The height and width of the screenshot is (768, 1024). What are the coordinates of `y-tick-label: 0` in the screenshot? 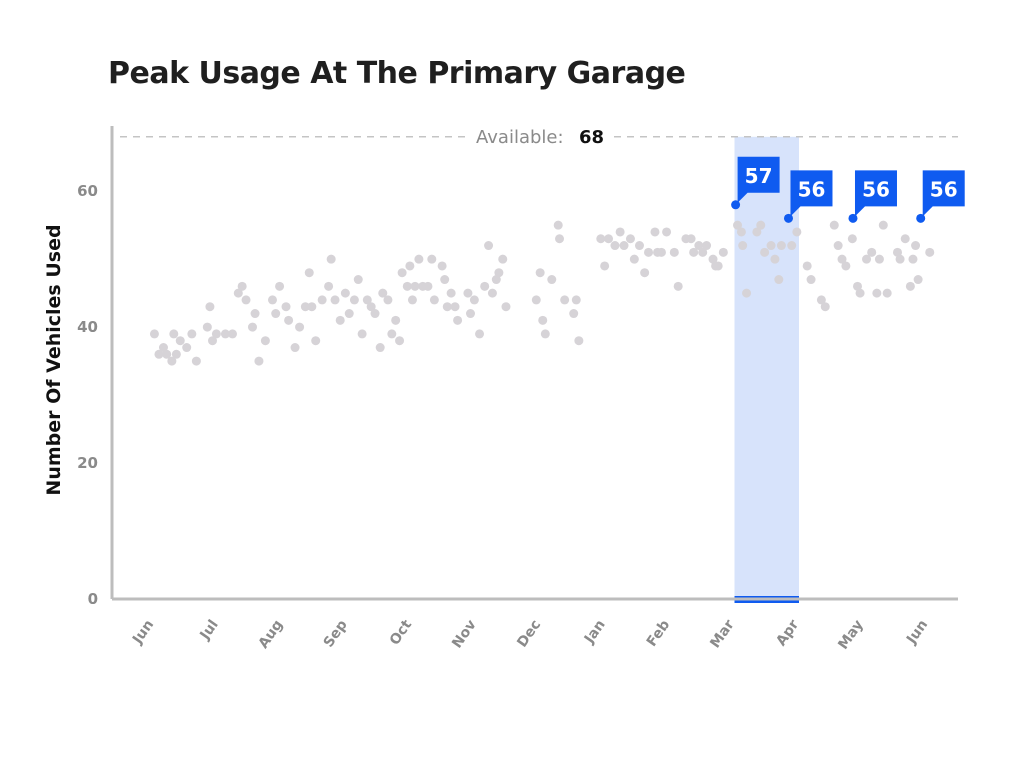 It's located at (93, 599).